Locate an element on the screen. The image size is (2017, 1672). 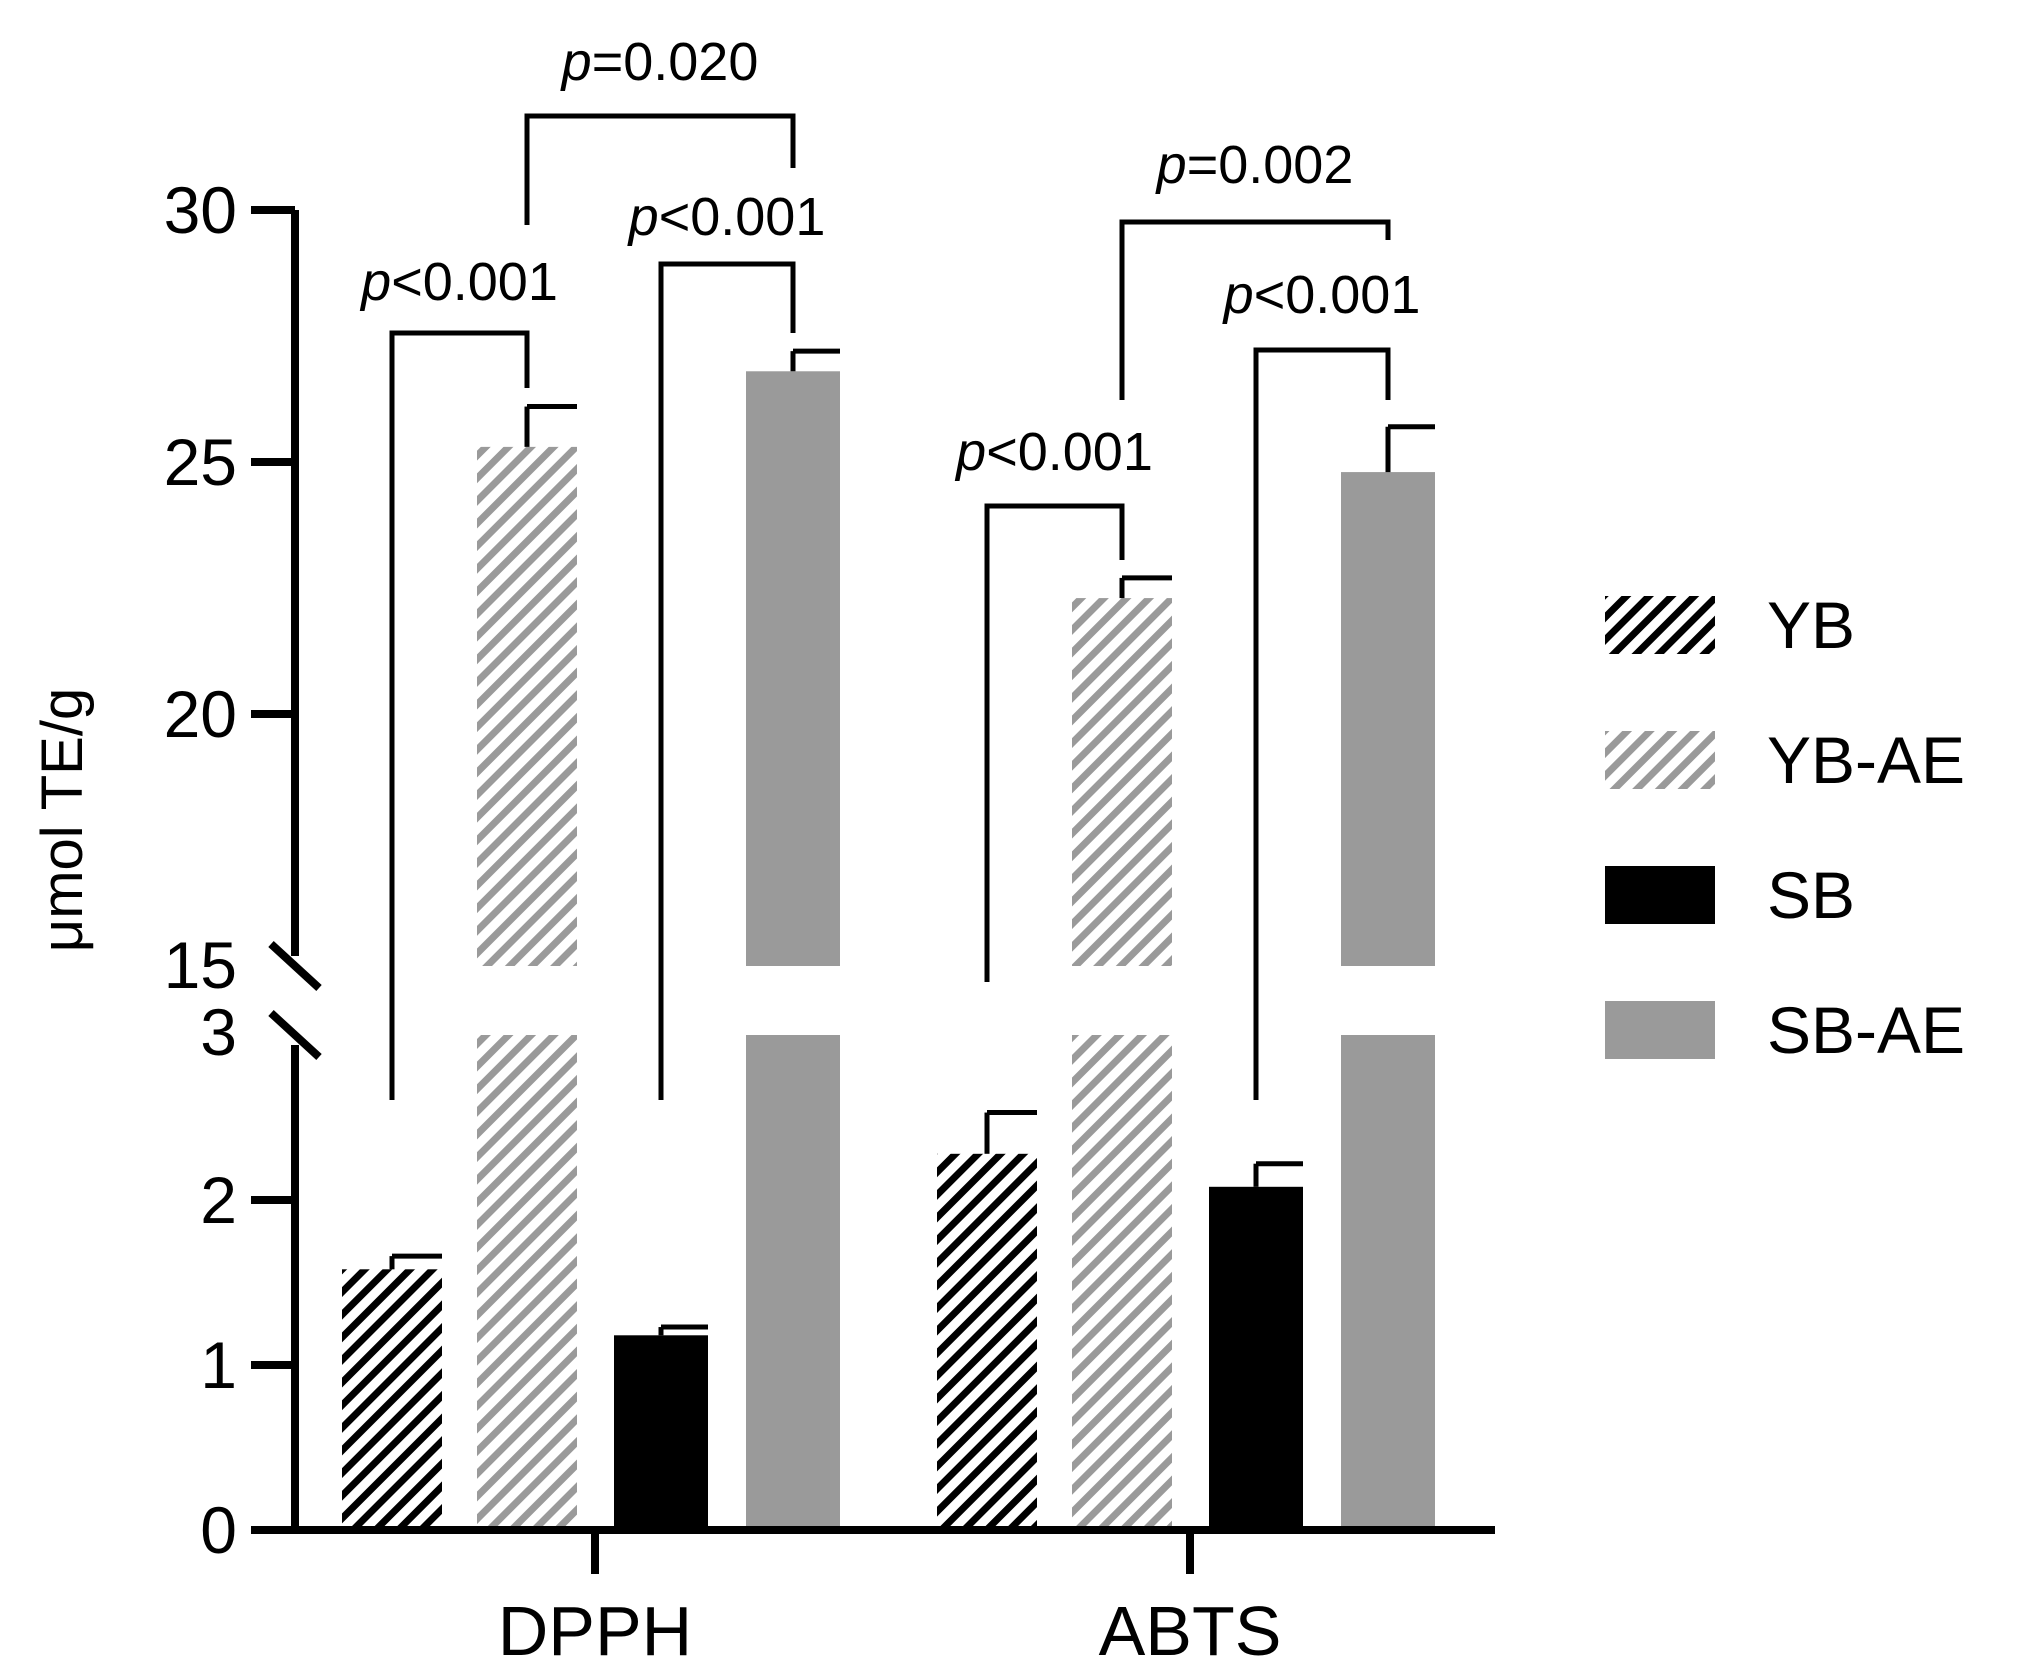
p-value: =0.020 is located at coordinates (675, 62).